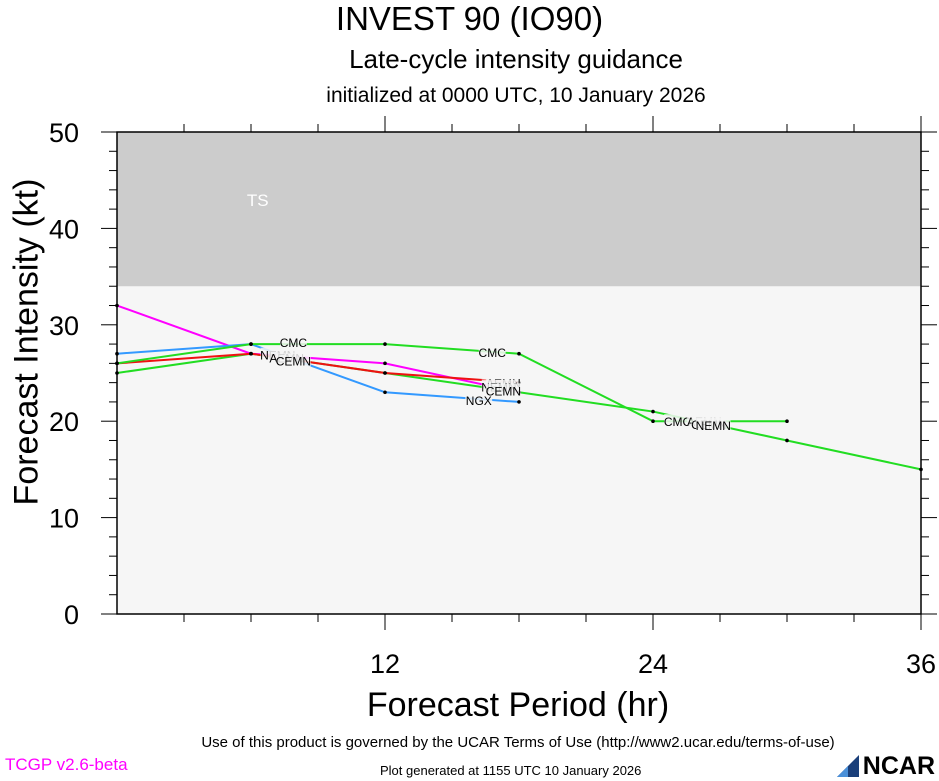 The height and width of the screenshot is (781, 939). What do you see at coordinates (921, 664) in the screenshot?
I see `x-tick-label: 36` at bounding box center [921, 664].